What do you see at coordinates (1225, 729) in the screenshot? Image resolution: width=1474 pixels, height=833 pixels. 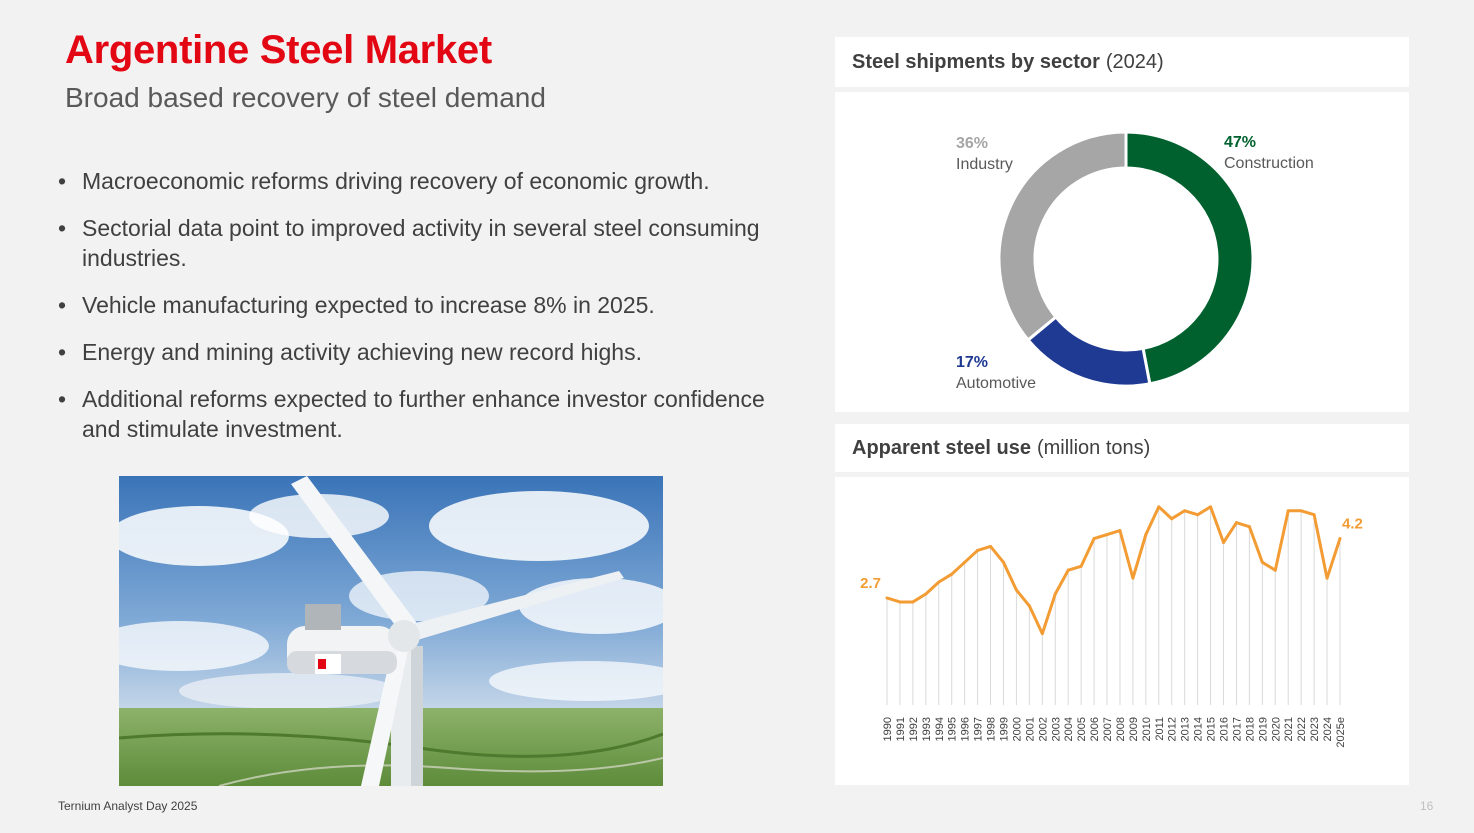 I see `x-tick-label: 2016` at bounding box center [1225, 729].